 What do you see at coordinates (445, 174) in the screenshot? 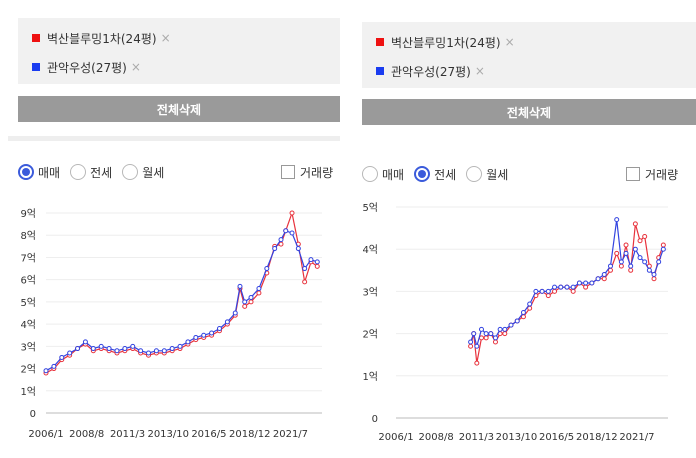
I see `radio-label: 전세` at bounding box center [445, 174].